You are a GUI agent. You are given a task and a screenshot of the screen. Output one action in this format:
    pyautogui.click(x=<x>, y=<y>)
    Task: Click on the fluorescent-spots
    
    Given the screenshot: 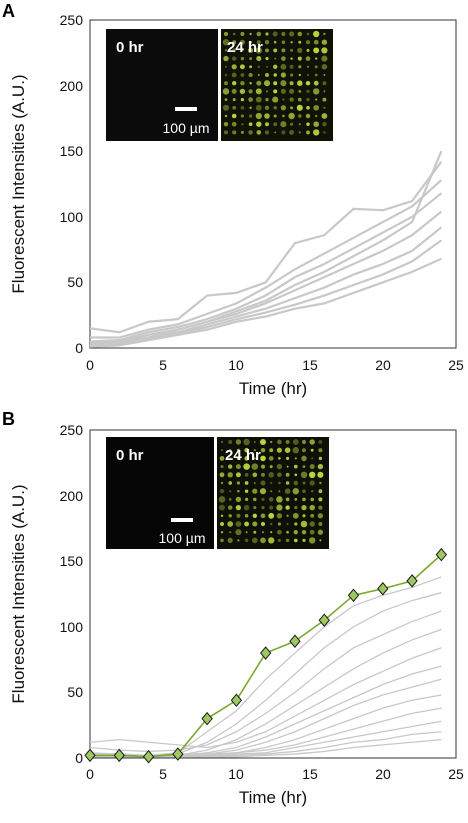 What is the action you would take?
    pyautogui.click(x=271, y=491)
    